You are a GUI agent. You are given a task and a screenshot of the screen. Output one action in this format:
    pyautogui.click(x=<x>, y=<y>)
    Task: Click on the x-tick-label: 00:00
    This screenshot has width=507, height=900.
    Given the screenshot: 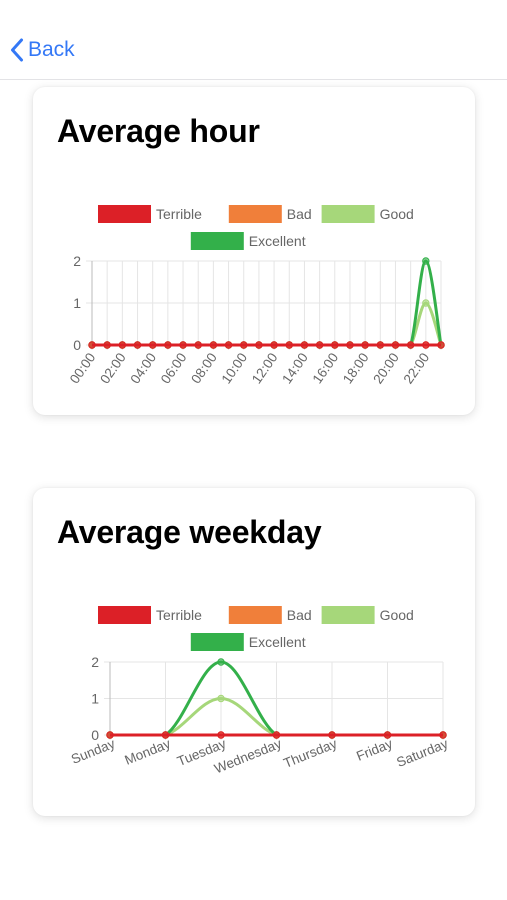 What is the action you would take?
    pyautogui.click(x=83, y=368)
    